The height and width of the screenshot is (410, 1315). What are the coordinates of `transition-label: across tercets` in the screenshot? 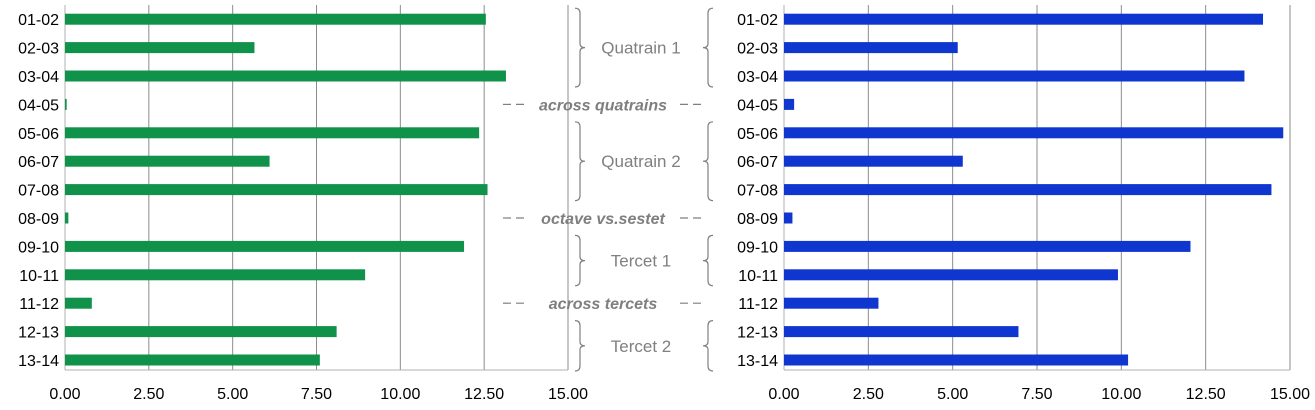 It's located at (603, 304).